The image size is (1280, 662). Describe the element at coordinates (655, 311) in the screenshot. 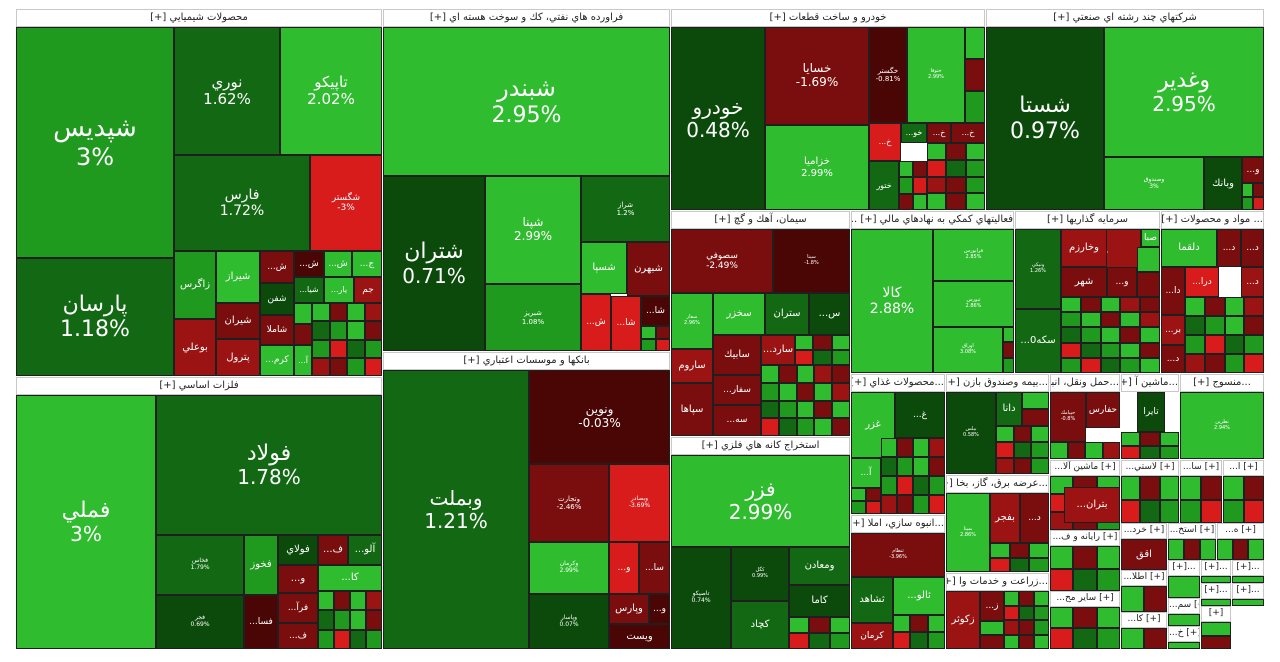

I see `stock-tile: ...شا` at that location.